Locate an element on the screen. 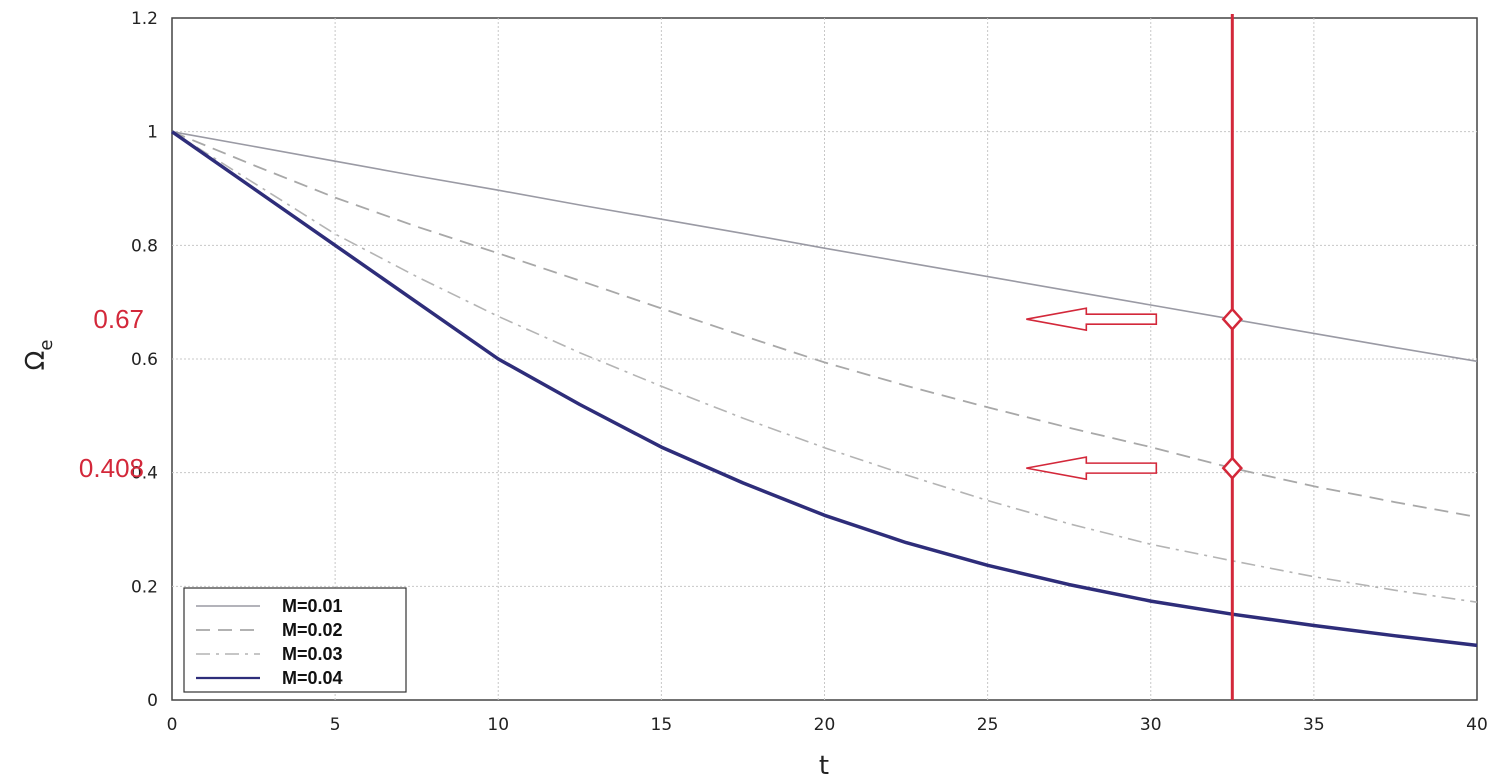 This screenshot has height=780, width=1499. y-tick-label: 0.6 is located at coordinates (144, 360).